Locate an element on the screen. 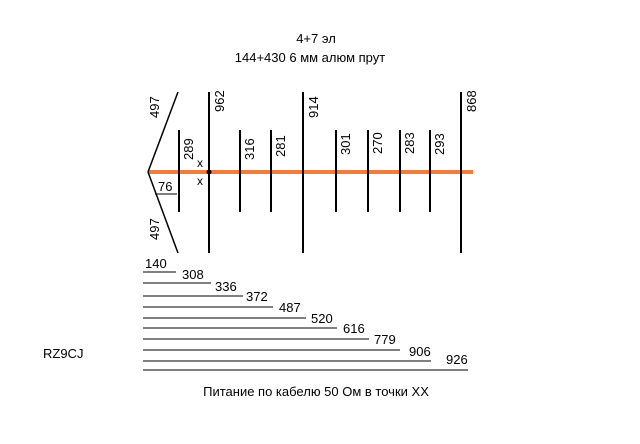 This screenshot has height=444, width=640. spacing-row: 520 is located at coordinates (240, 320).